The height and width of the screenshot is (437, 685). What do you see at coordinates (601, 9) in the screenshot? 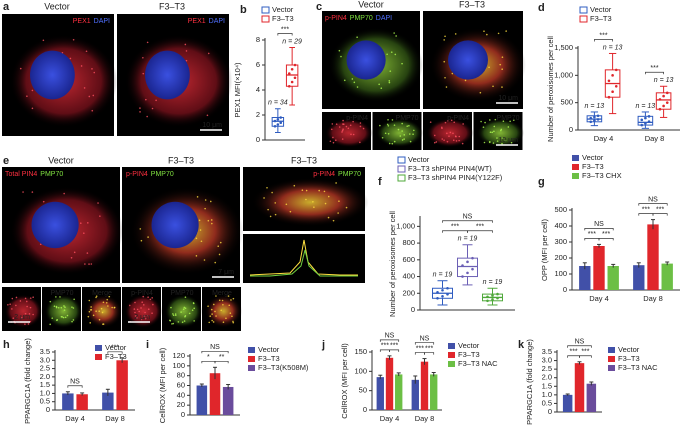
I see `legend-label: Vector` at bounding box center [601, 9].